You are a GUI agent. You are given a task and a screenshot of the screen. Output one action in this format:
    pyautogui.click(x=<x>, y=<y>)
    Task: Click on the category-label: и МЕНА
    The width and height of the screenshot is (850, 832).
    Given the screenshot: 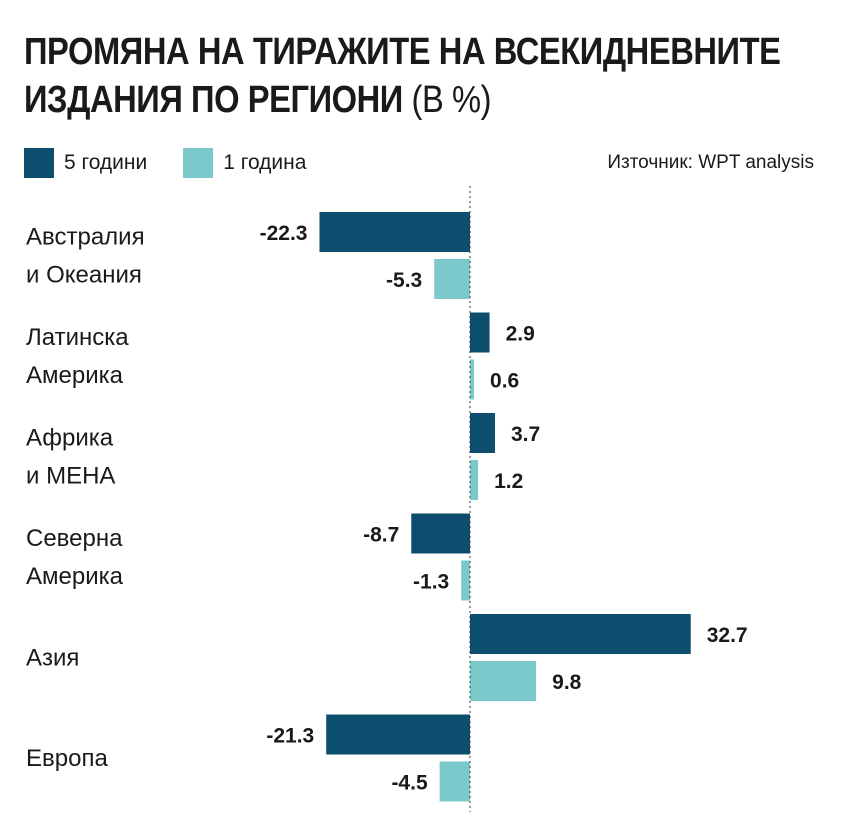 What is the action you would take?
    pyautogui.click(x=70, y=476)
    